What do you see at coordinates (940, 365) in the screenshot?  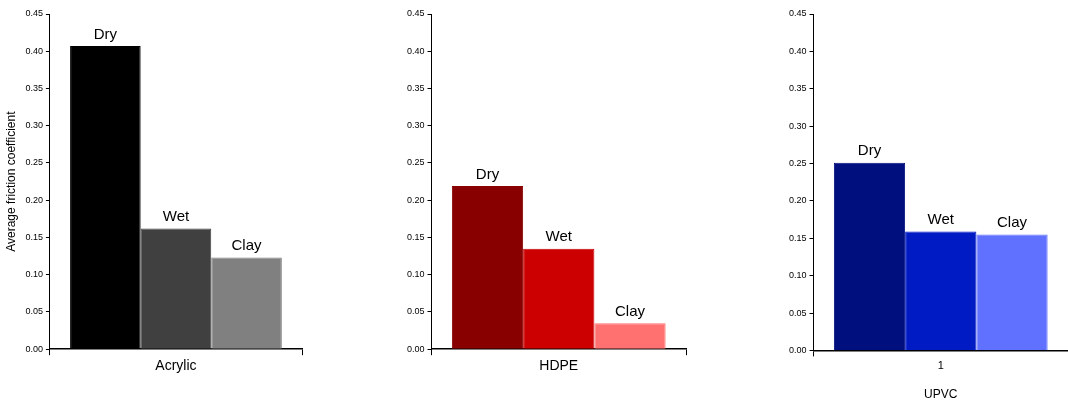 I see `x-tick-label: 1` at bounding box center [940, 365].